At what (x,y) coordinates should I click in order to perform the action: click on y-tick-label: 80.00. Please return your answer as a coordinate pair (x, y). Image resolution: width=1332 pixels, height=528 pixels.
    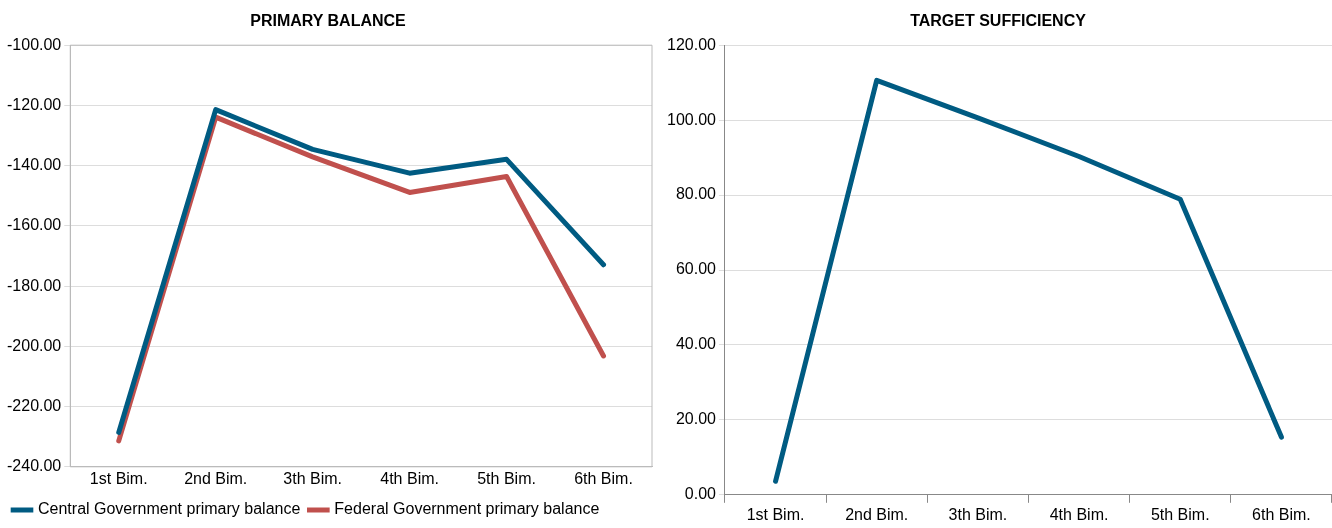
    Looking at the image, I should click on (696, 194).